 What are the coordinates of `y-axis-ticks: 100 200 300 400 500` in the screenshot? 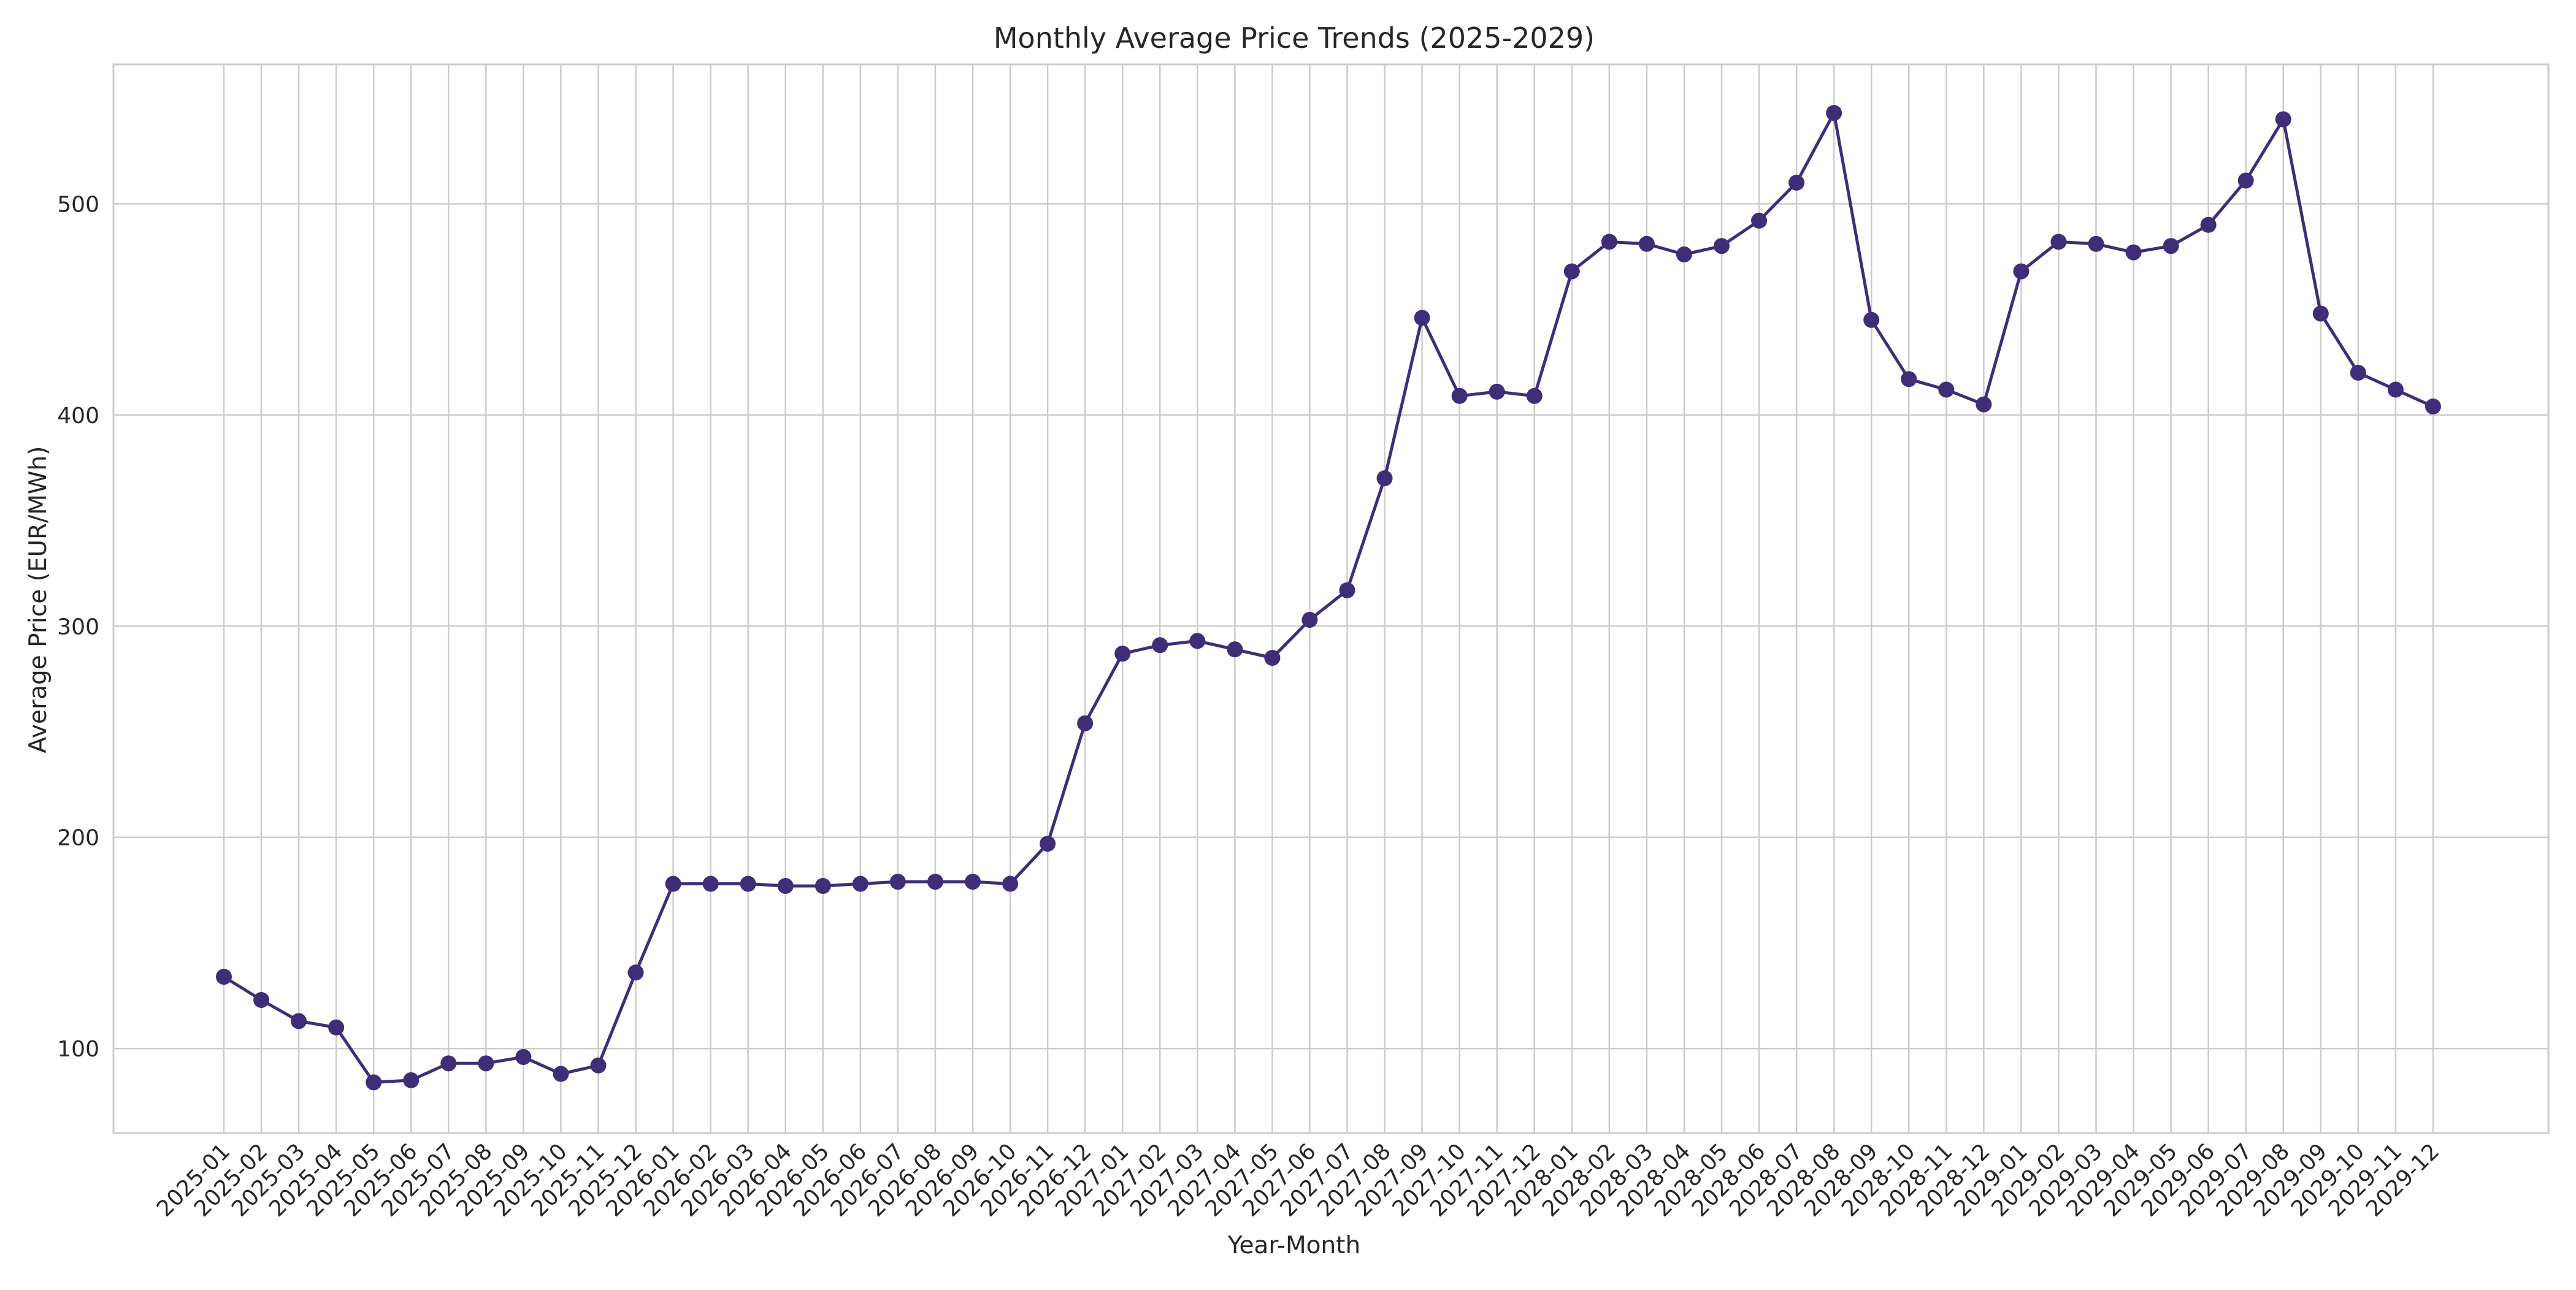 It's located at (78, 627).